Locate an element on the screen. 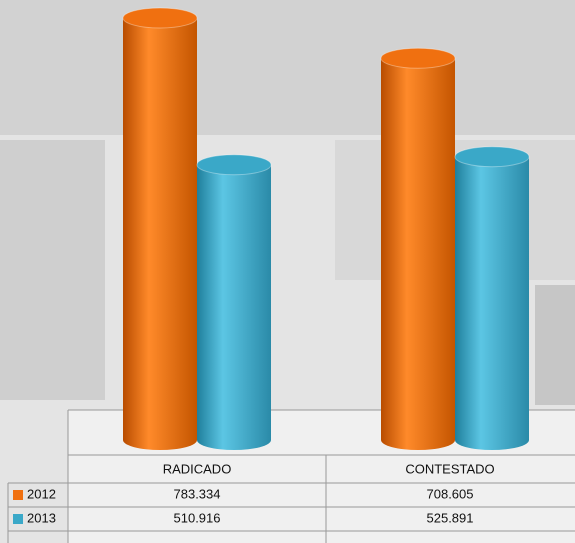 This screenshot has height=543, width=575. table-cell: 708.605 is located at coordinates (450, 493).